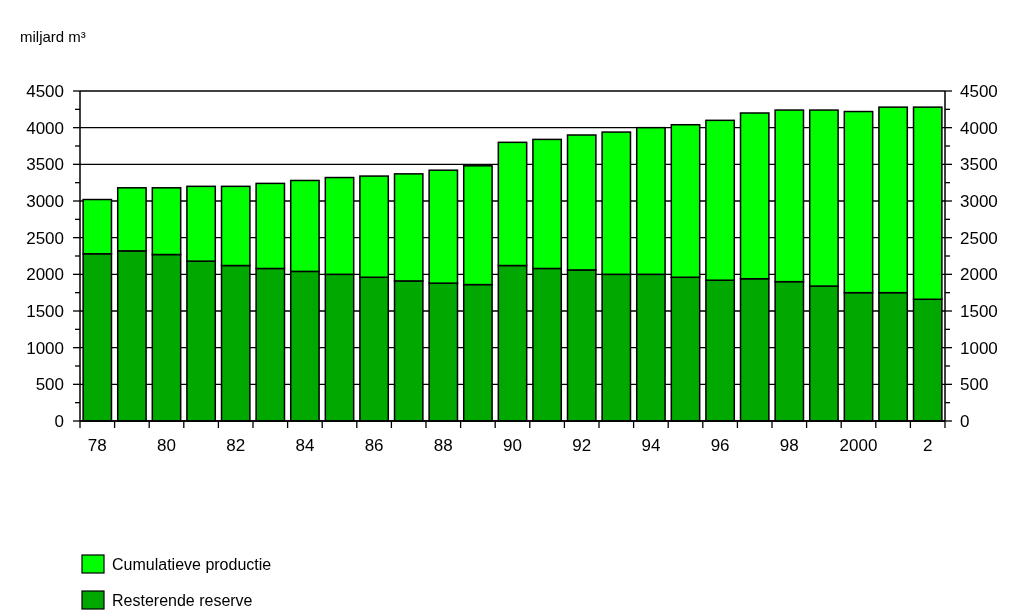 The height and width of the screenshot is (615, 1019). Describe the element at coordinates (45, 275) in the screenshot. I see `y-tick-label: 2000` at that location.